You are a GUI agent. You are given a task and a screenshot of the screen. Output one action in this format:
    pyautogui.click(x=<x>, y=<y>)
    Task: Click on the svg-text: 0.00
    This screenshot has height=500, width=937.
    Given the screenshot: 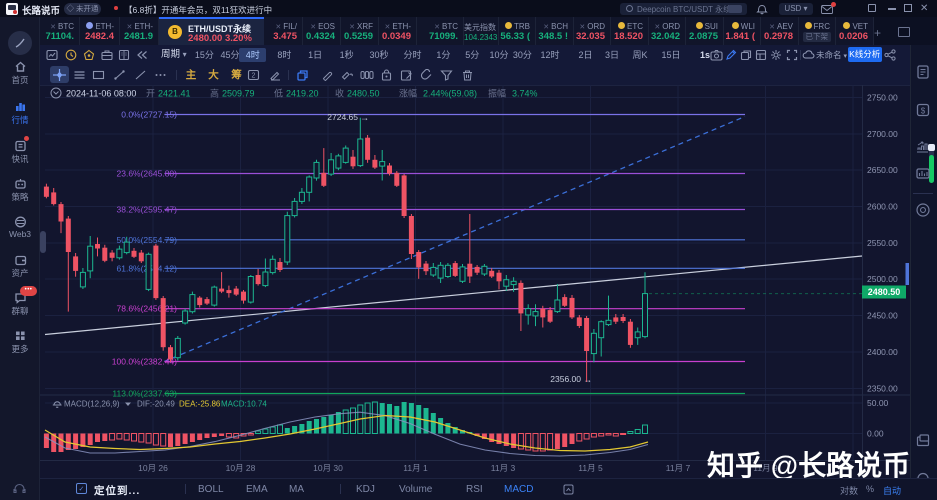 What is the action you would take?
    pyautogui.click(x=875, y=434)
    